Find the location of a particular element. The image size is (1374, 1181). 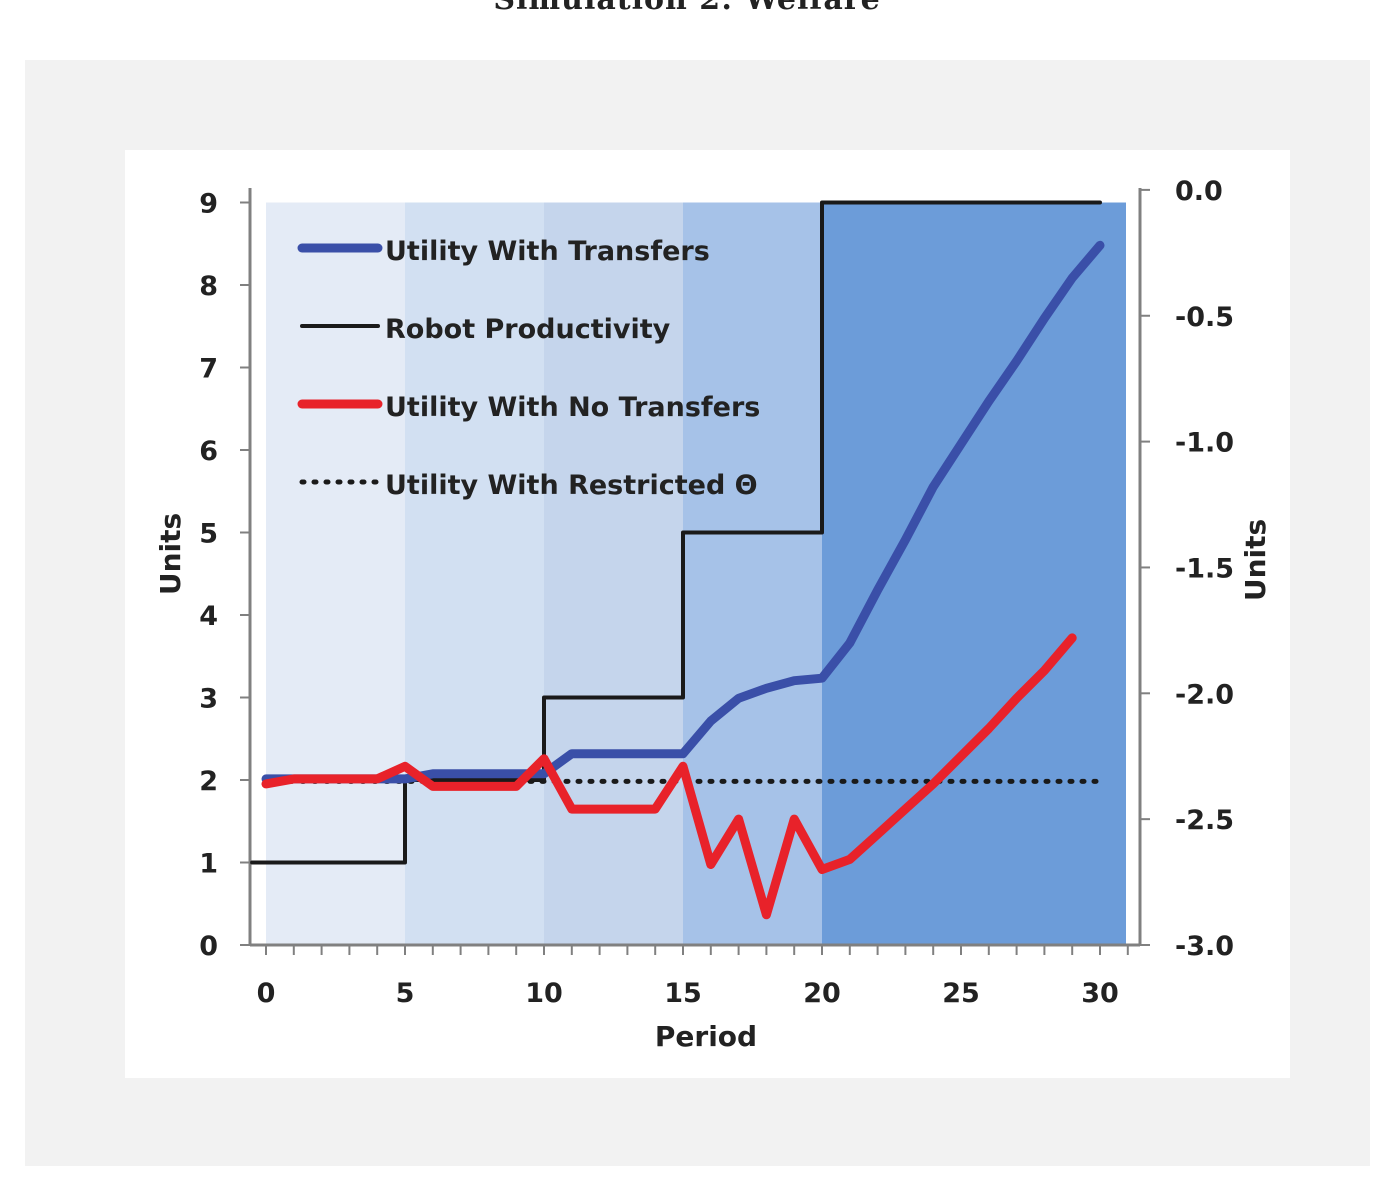

y-right-tick-label: -2.0 is located at coordinates (1204, 694).